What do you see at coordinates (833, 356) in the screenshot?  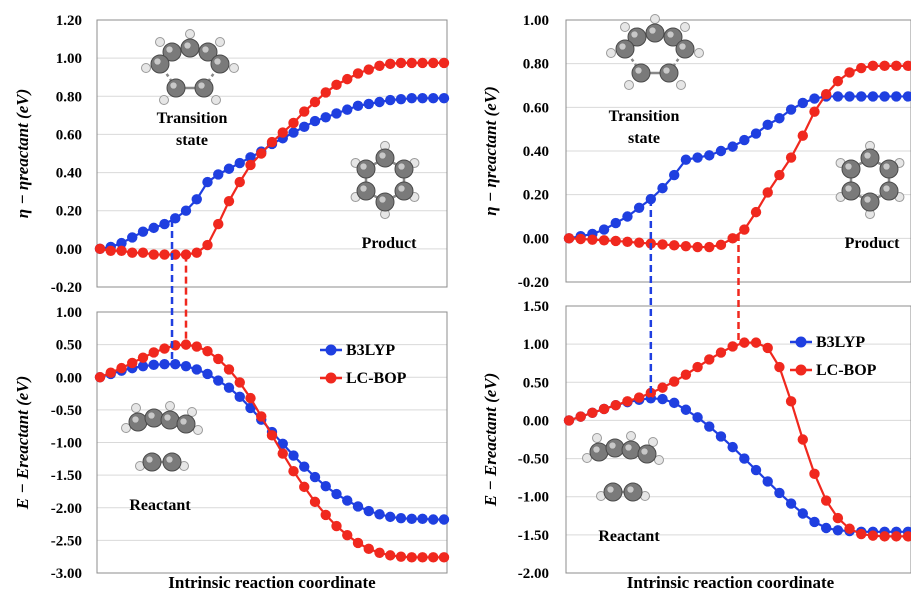 I see `legend: B3LYP LC-BOP` at bounding box center [833, 356].